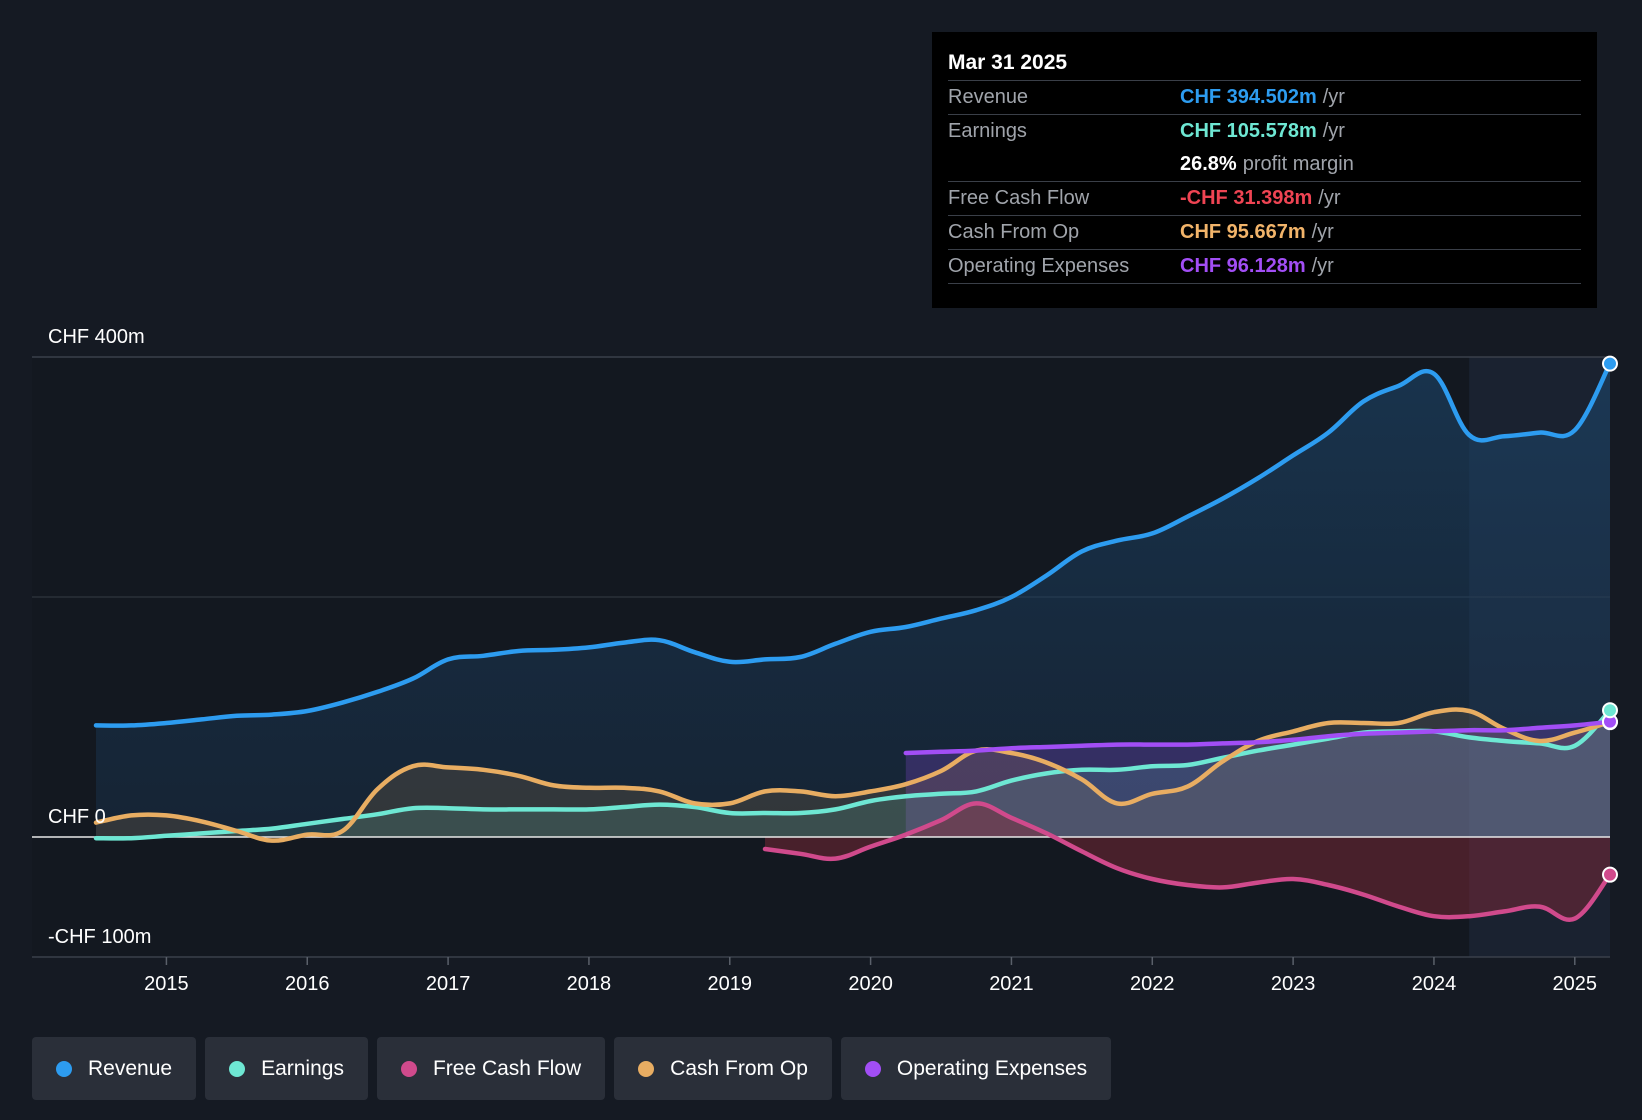 The width and height of the screenshot is (1642, 1120). What do you see at coordinates (1019, 198) in the screenshot?
I see `tooltip-label: Free Cash Flow` at bounding box center [1019, 198].